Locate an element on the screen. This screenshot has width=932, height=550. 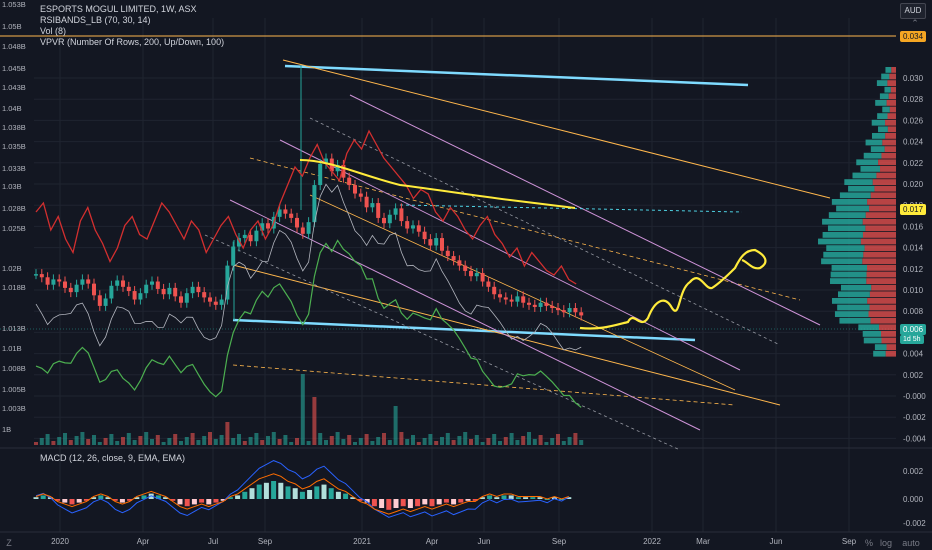
left-axis-tick-label: 1.043B is located at coordinates (14, 87).